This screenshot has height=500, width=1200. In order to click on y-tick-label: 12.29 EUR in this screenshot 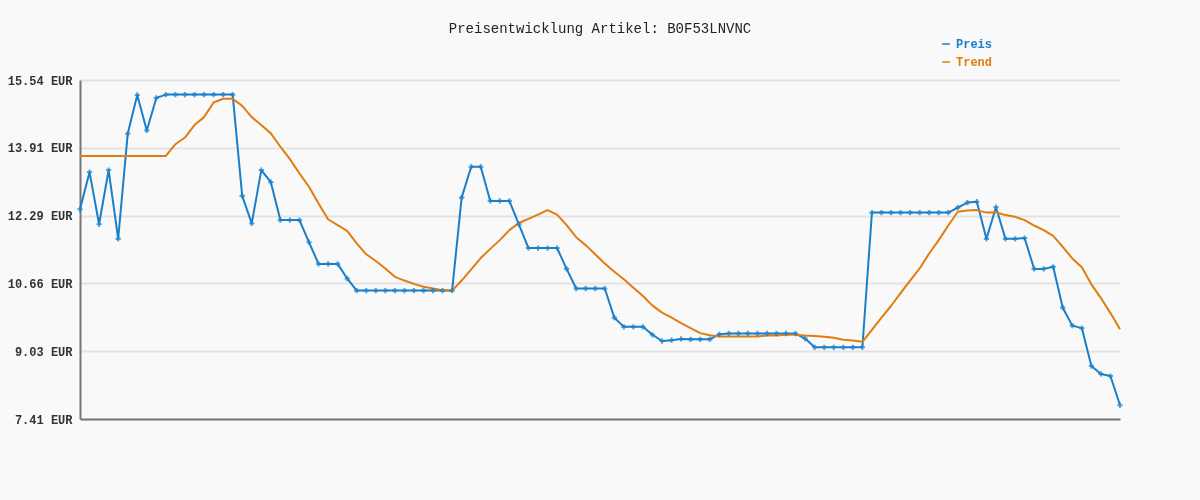, I will do `click(40, 217)`.